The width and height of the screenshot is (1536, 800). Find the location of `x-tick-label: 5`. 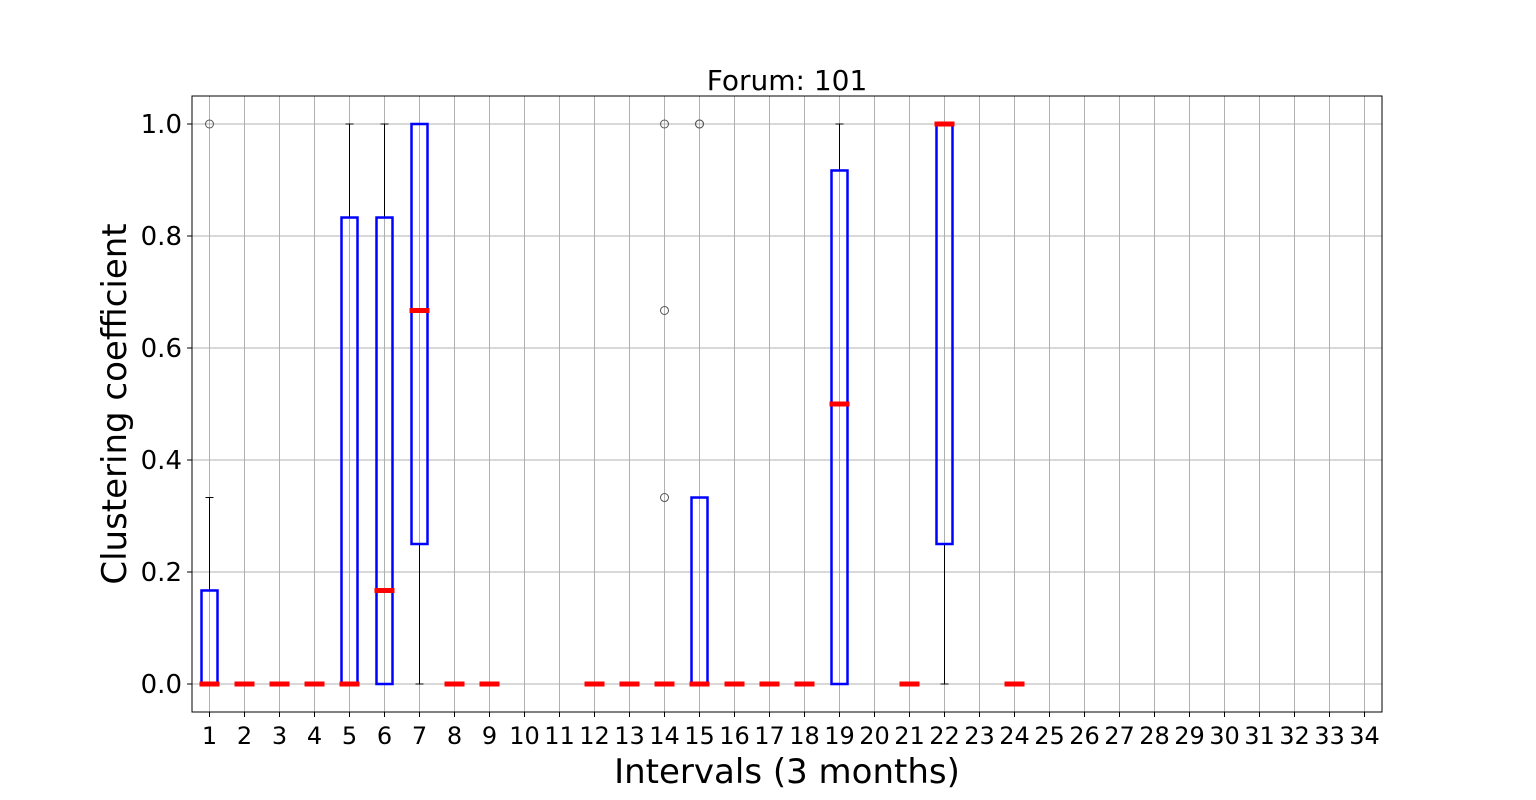

x-tick-label: 5 is located at coordinates (349, 736).